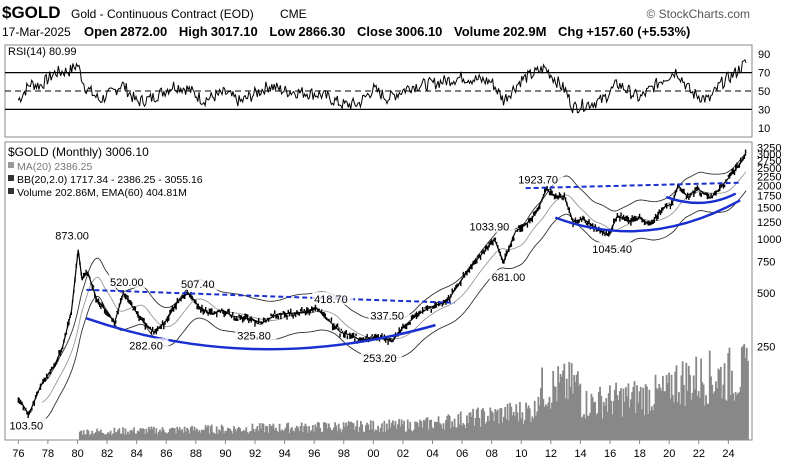 The width and height of the screenshot is (790, 462). What do you see at coordinates (36, 32) in the screenshot?
I see `quote-date: 17-Mar-2025` at bounding box center [36, 32].